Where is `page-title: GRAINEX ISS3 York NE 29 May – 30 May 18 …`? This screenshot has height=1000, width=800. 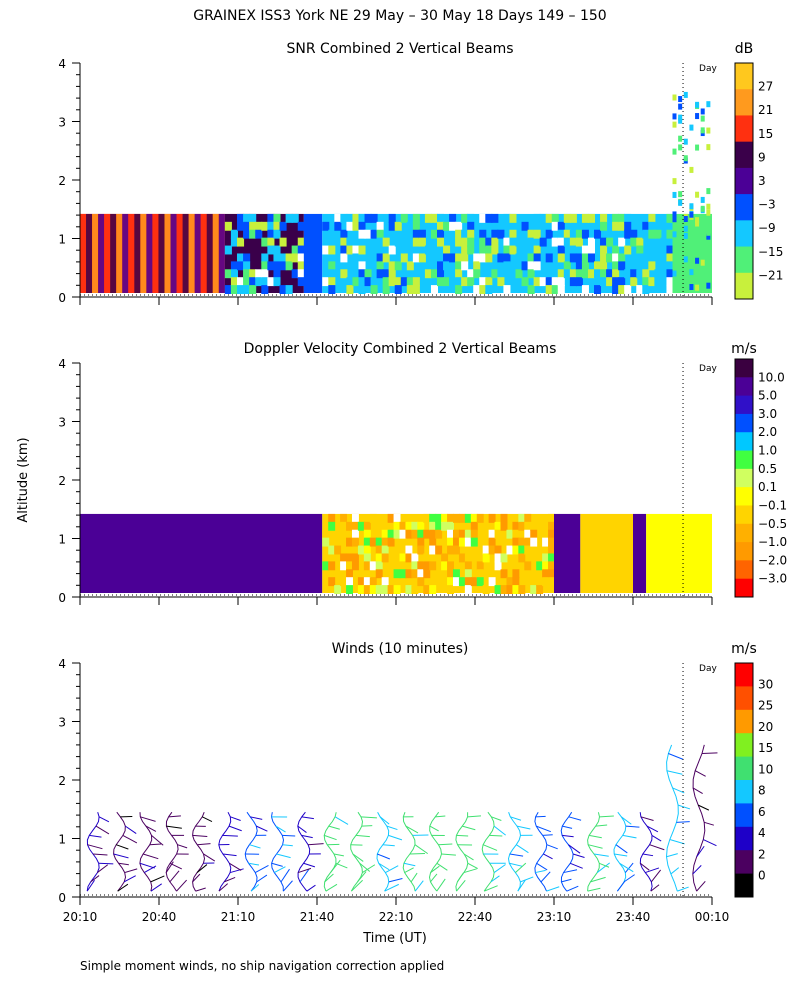
page-title: GRAINEX ISS3 York NE 29 May – 30 May 18 … is located at coordinates (399, 16).